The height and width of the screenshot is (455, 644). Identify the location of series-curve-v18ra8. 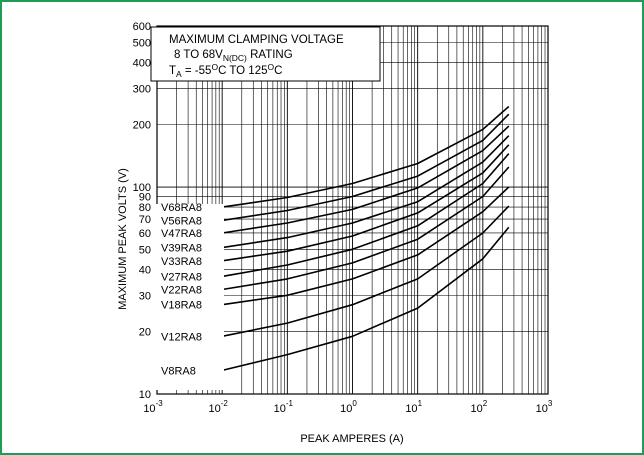
(366, 246).